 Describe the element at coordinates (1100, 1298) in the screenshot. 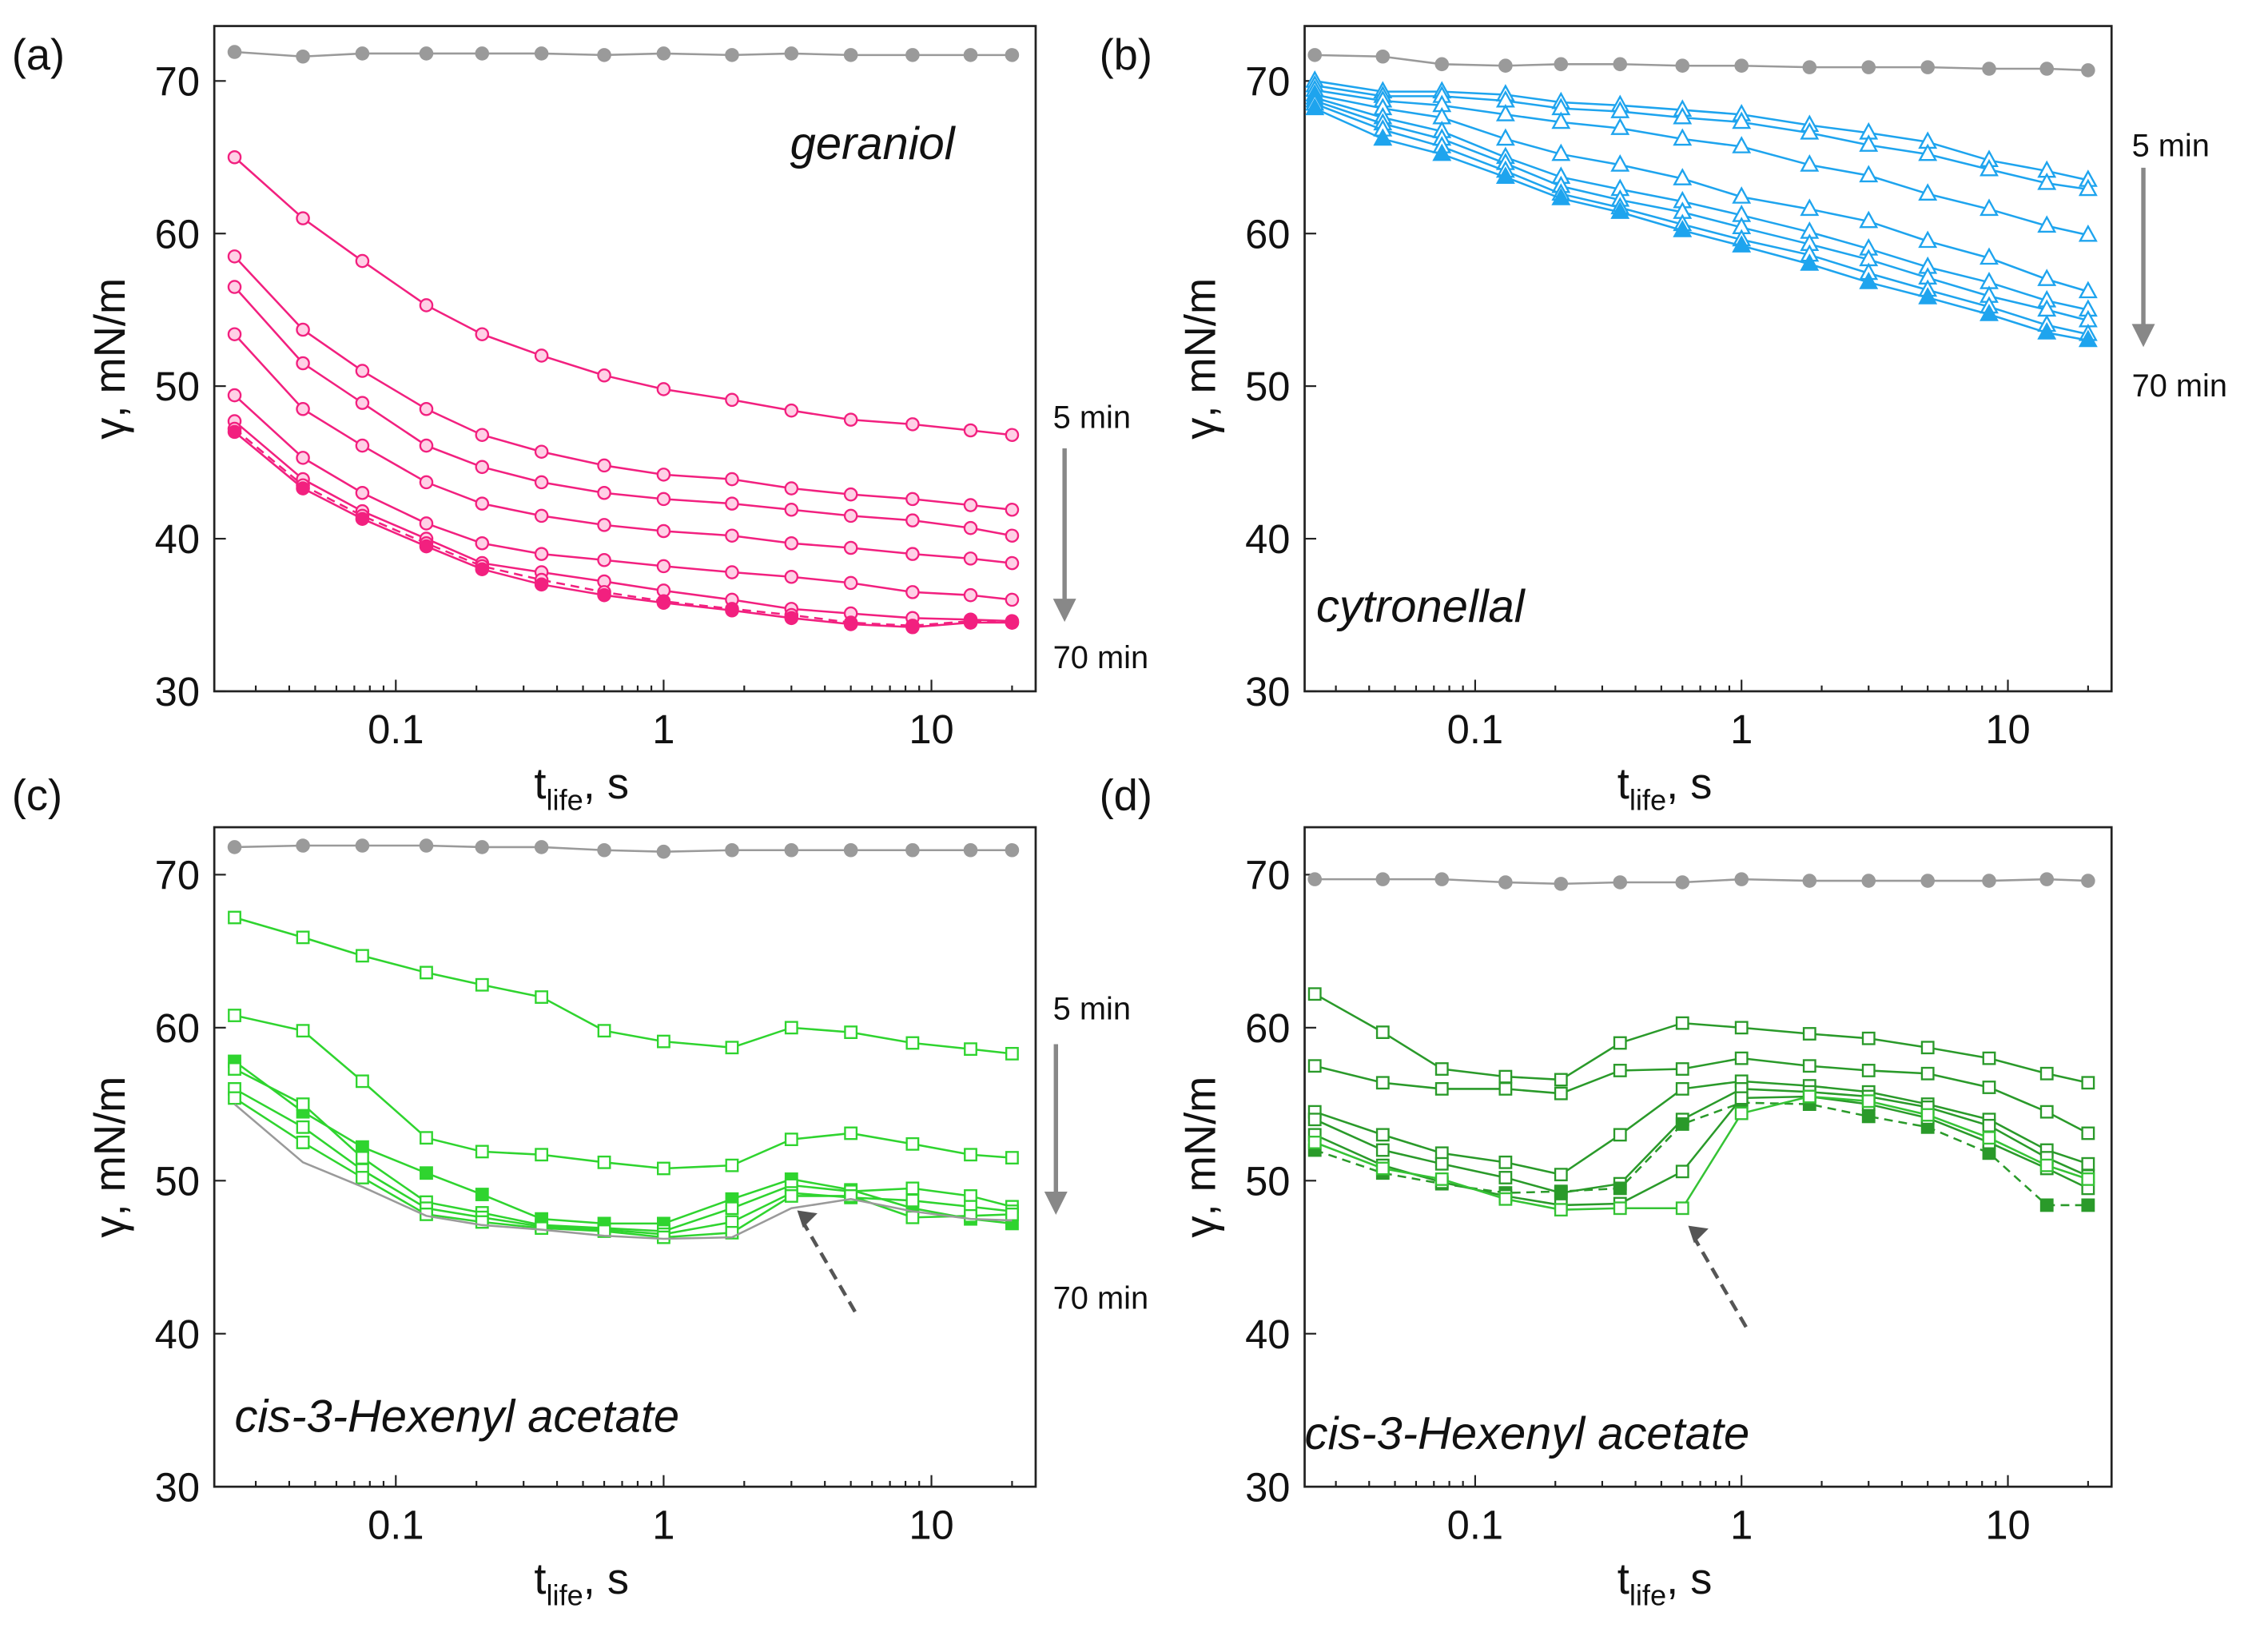

I see `arrow-end-label: 70 min` at that location.